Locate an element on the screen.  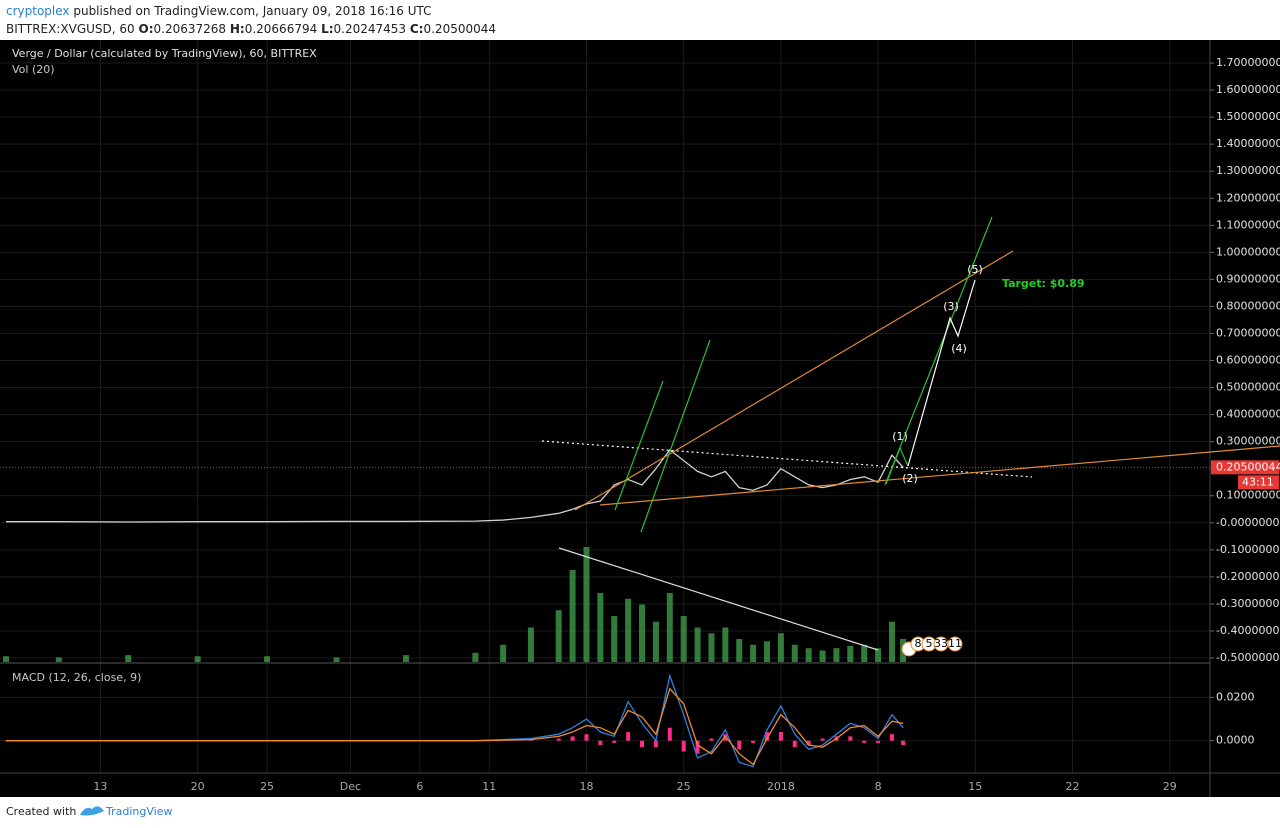
y-tick-label: -0.50000000 is located at coordinates (1248, 657).